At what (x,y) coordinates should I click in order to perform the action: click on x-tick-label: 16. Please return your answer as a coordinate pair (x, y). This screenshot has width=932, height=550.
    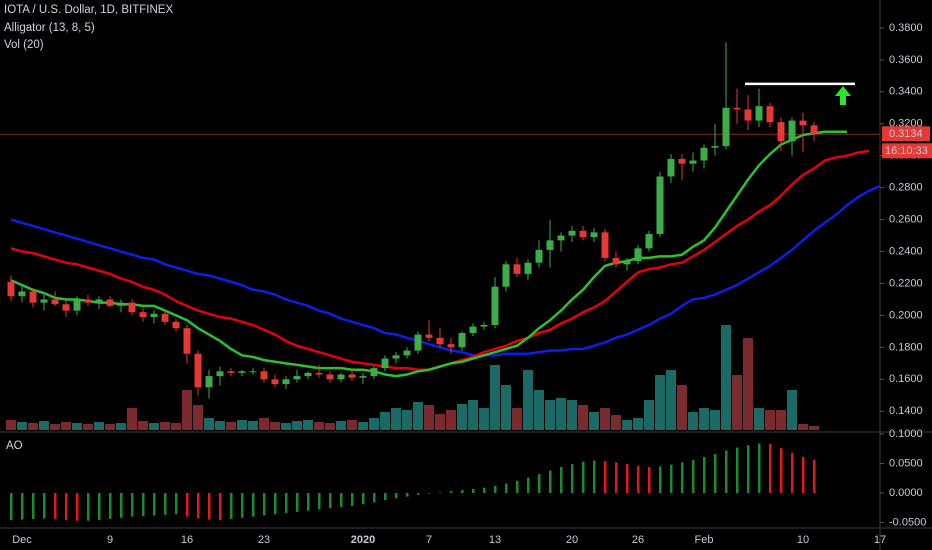
    Looking at the image, I should click on (187, 540).